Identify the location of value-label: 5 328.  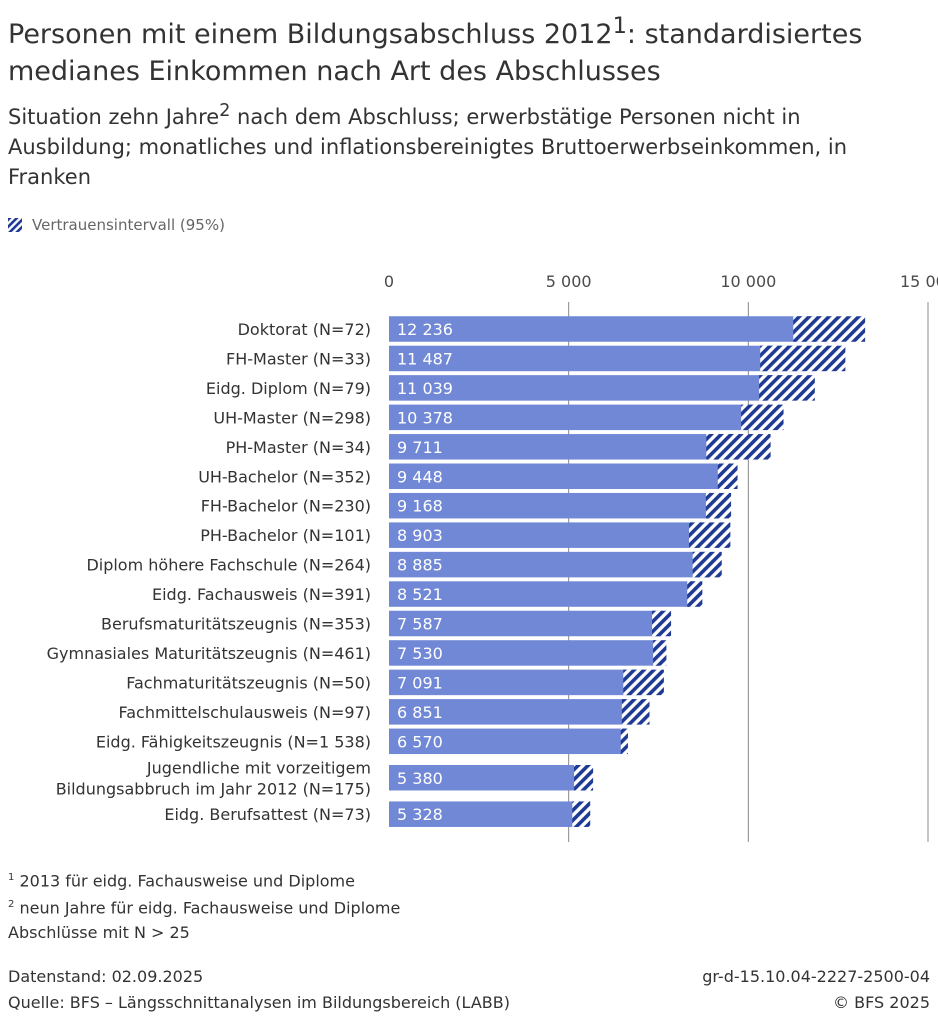
(420, 814).